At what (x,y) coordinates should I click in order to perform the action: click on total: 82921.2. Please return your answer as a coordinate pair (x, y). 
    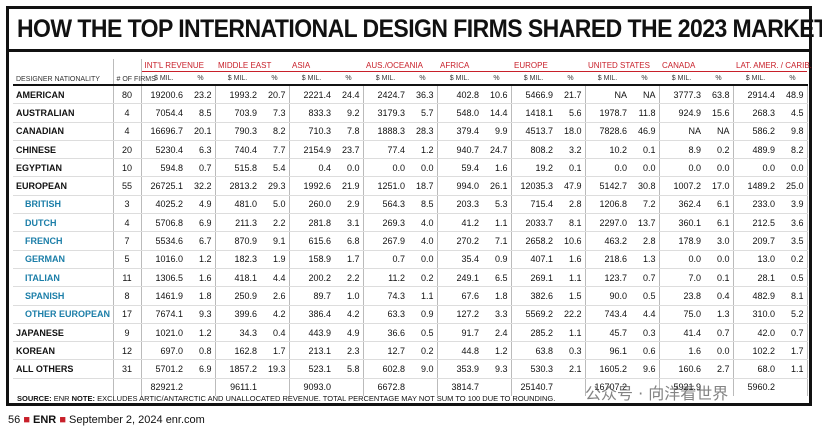
    Looking at the image, I should click on (166, 387).